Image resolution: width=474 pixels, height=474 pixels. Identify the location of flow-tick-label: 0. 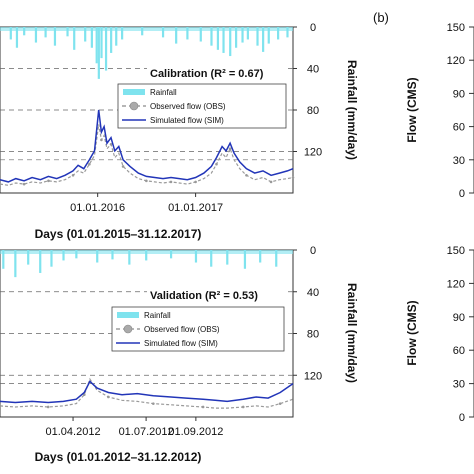
(462, 194).